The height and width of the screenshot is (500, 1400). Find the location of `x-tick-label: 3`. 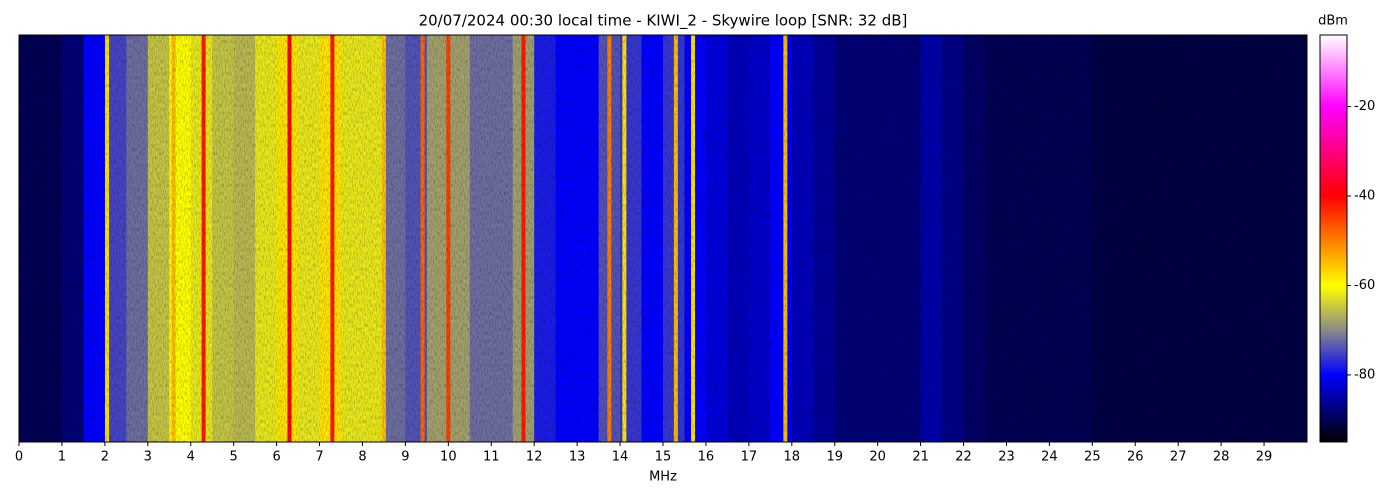

x-tick-label: 3 is located at coordinates (148, 457).